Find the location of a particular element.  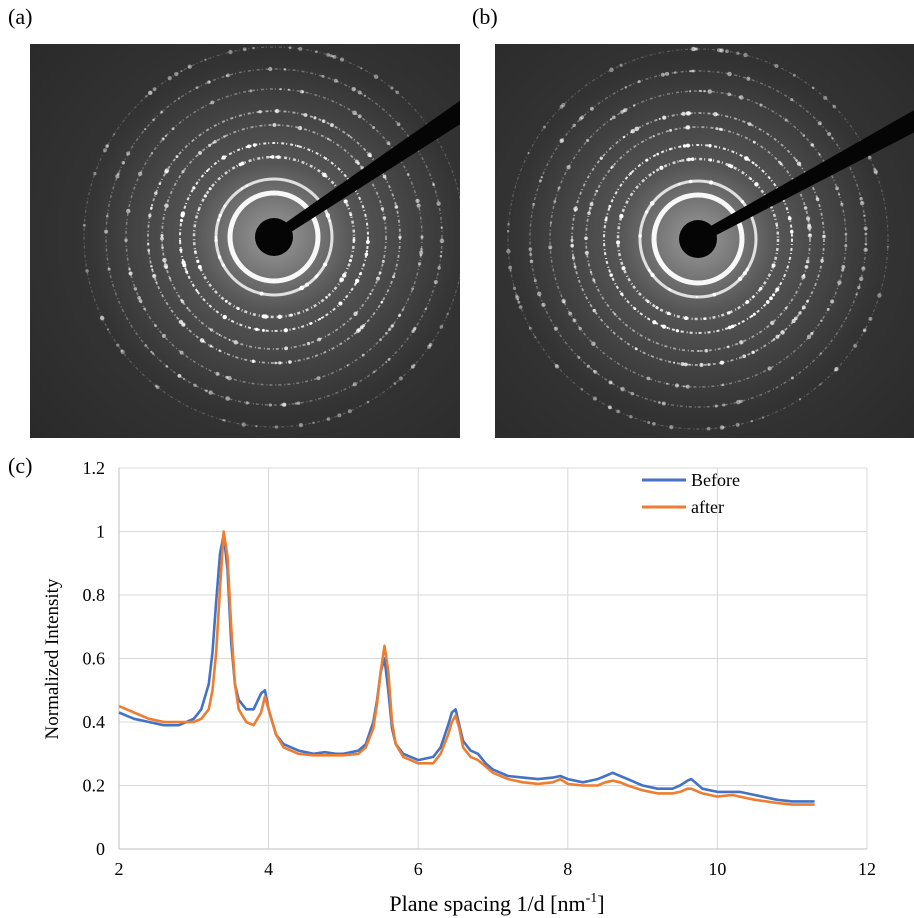

x-tick-label: 10 is located at coordinates (717, 869).